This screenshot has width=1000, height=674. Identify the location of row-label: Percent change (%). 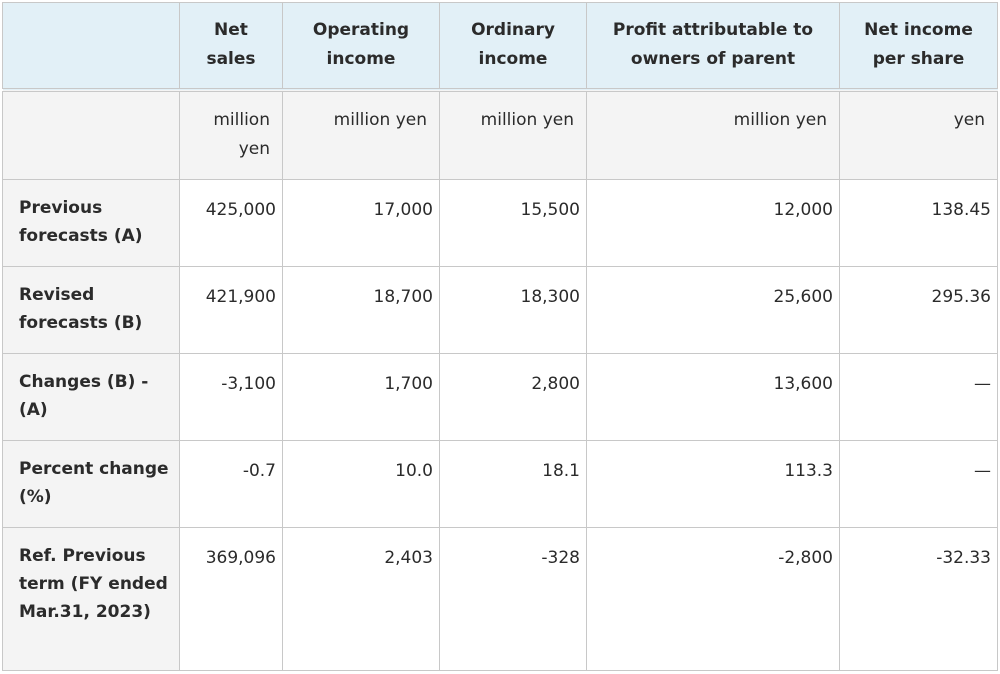
(91, 484).